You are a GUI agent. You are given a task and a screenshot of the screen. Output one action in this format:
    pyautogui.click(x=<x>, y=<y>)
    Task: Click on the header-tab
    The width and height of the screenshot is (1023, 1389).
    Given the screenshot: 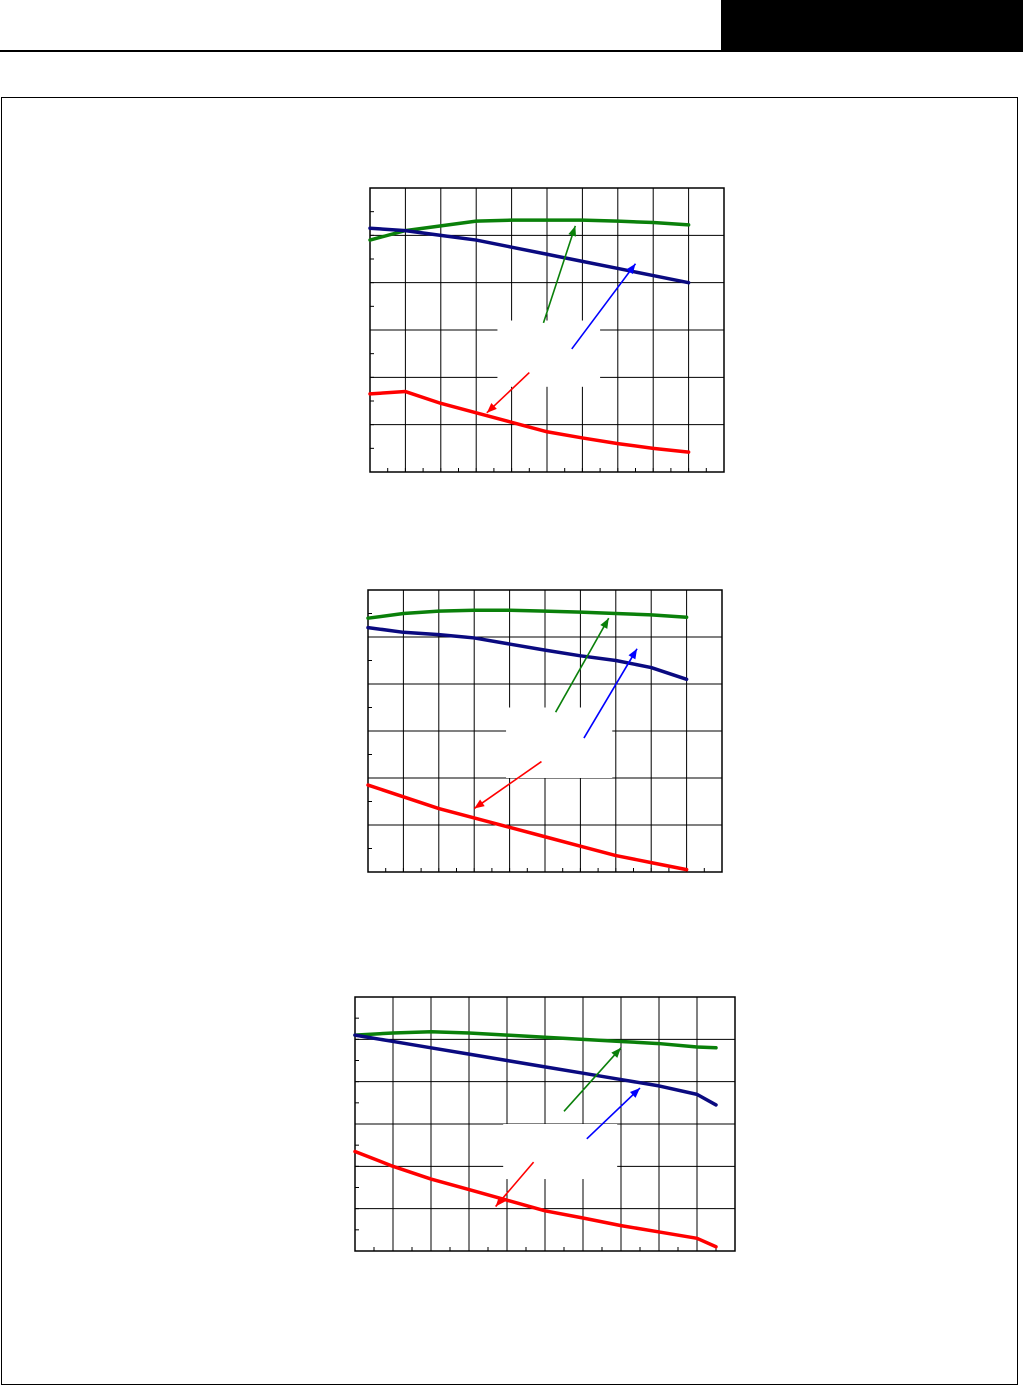 What is the action you would take?
    pyautogui.click(x=872, y=25)
    